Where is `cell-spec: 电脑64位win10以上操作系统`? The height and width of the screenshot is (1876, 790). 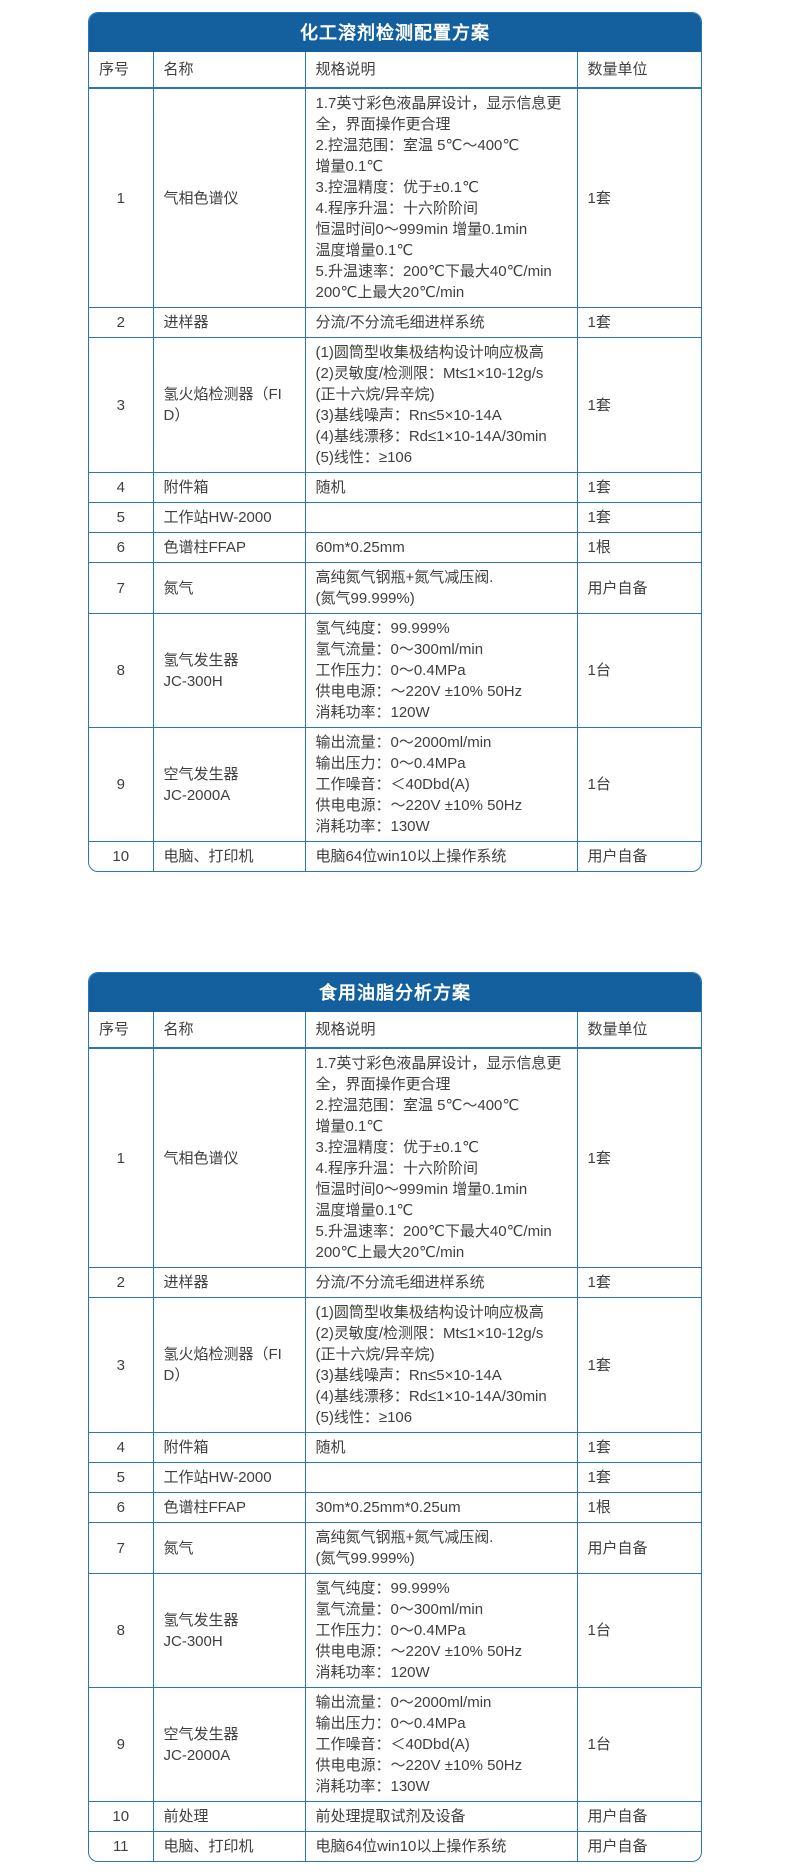 cell-spec: 电脑64位win10以上操作系统 is located at coordinates (440, 1846).